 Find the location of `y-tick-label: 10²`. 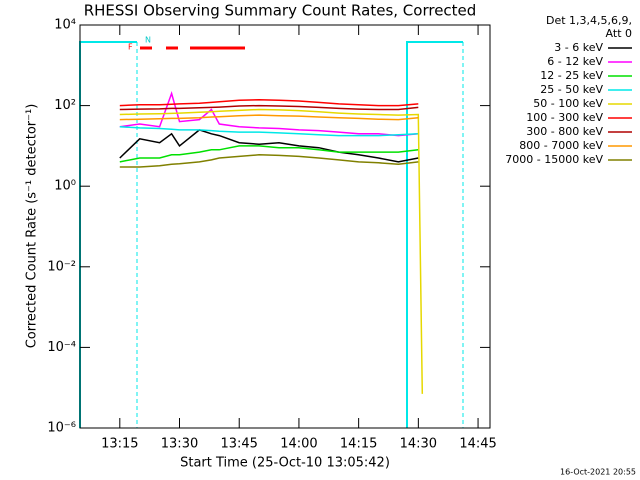

y-tick-label: 10² is located at coordinates (65, 105).